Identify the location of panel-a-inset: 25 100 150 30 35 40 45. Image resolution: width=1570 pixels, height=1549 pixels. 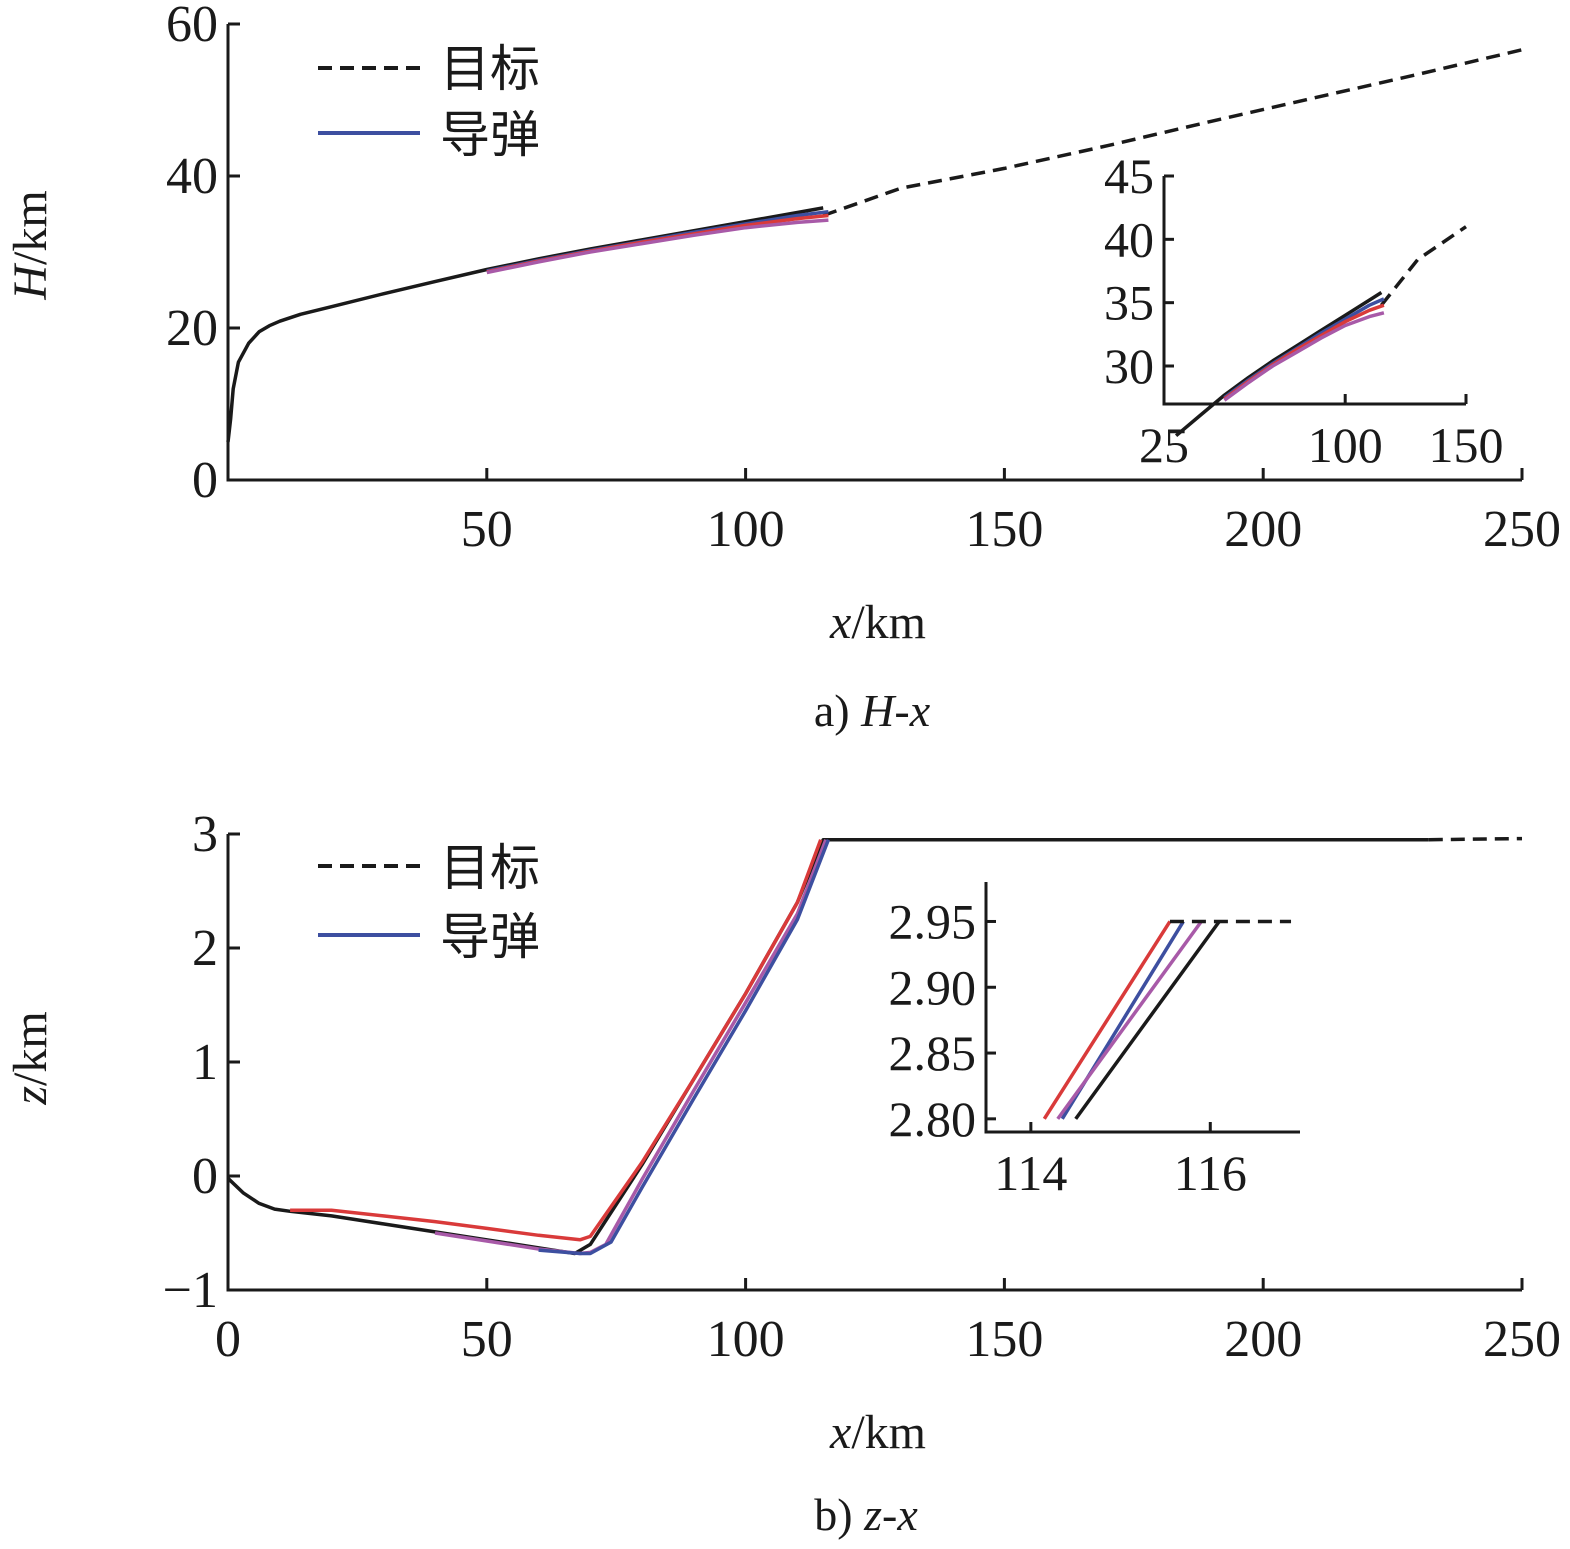
(1304, 310).